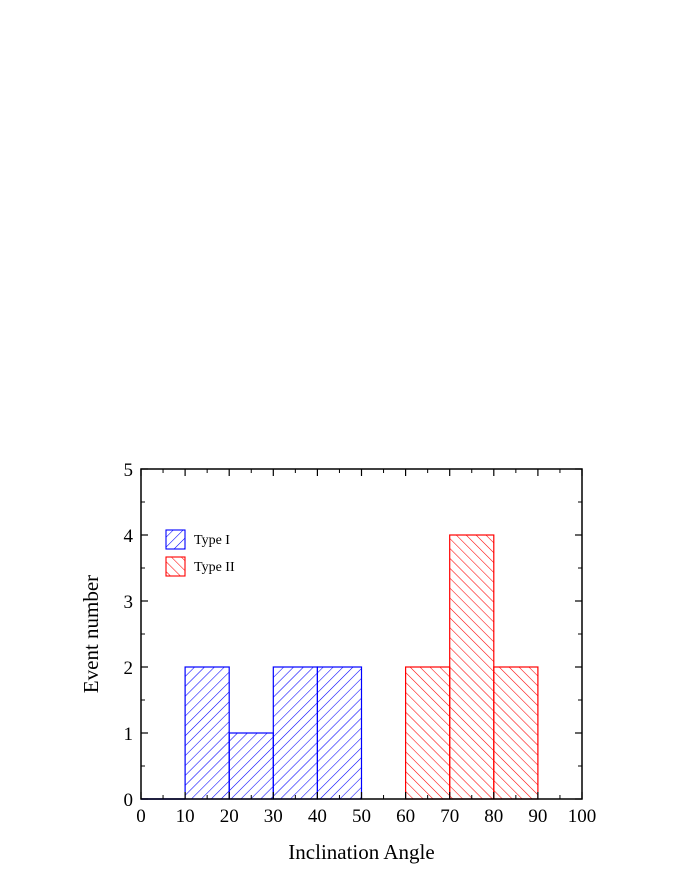 This screenshot has width=680, height=880. What do you see at coordinates (361, 816) in the screenshot?
I see `x-tick-label: 50` at bounding box center [361, 816].